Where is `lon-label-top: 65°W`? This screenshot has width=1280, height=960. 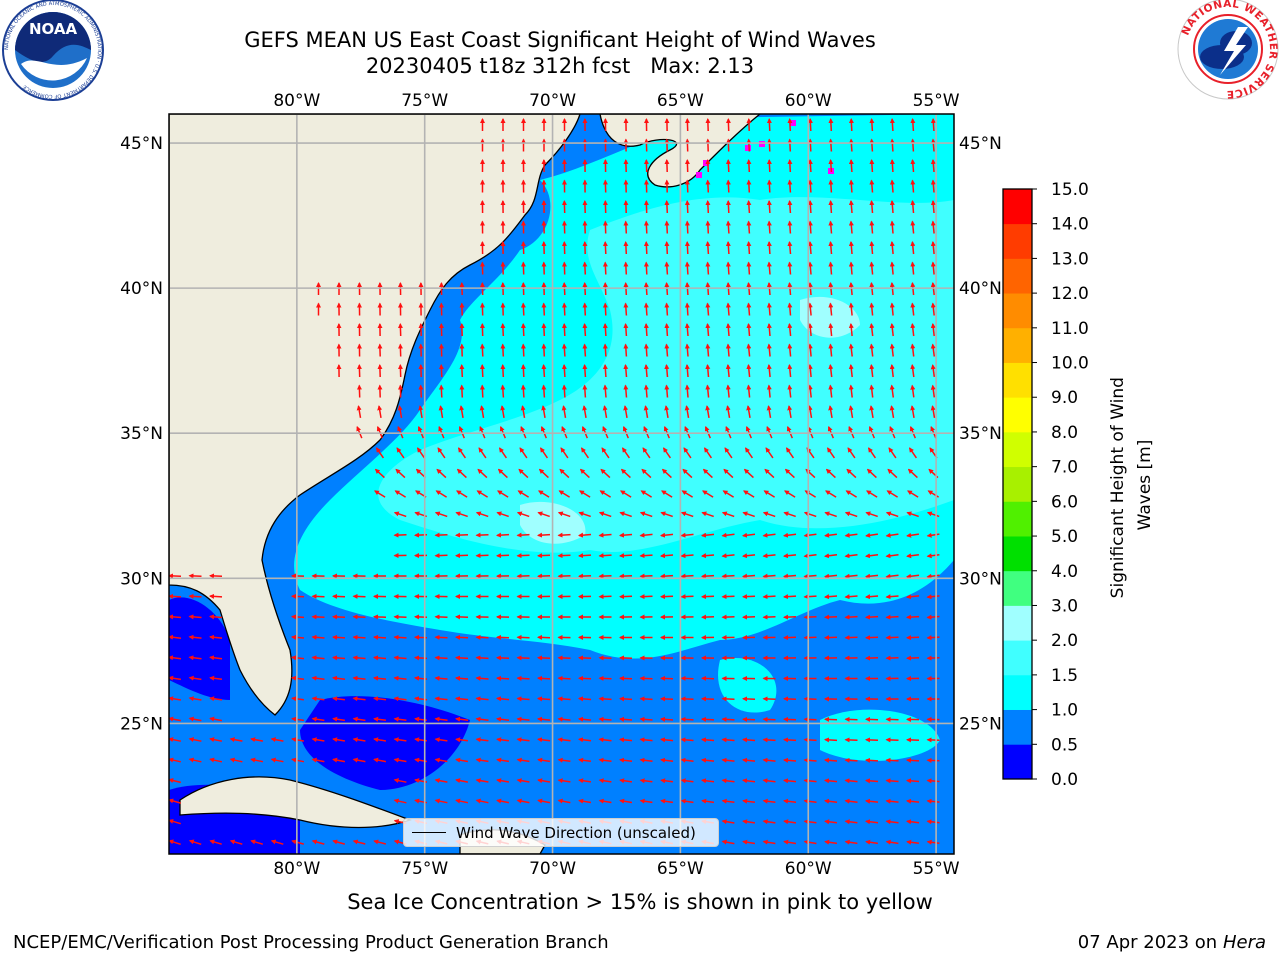 lon-label-top: 65°W is located at coordinates (680, 101).